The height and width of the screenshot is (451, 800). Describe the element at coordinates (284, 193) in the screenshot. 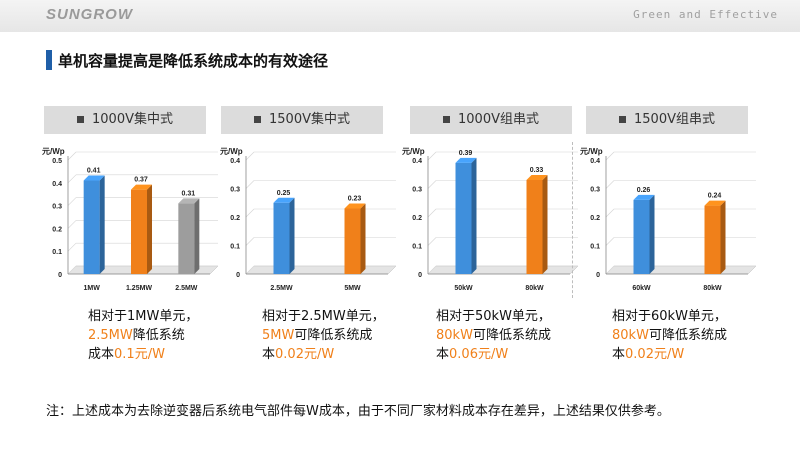

I see `data-label: 0.25` at that location.